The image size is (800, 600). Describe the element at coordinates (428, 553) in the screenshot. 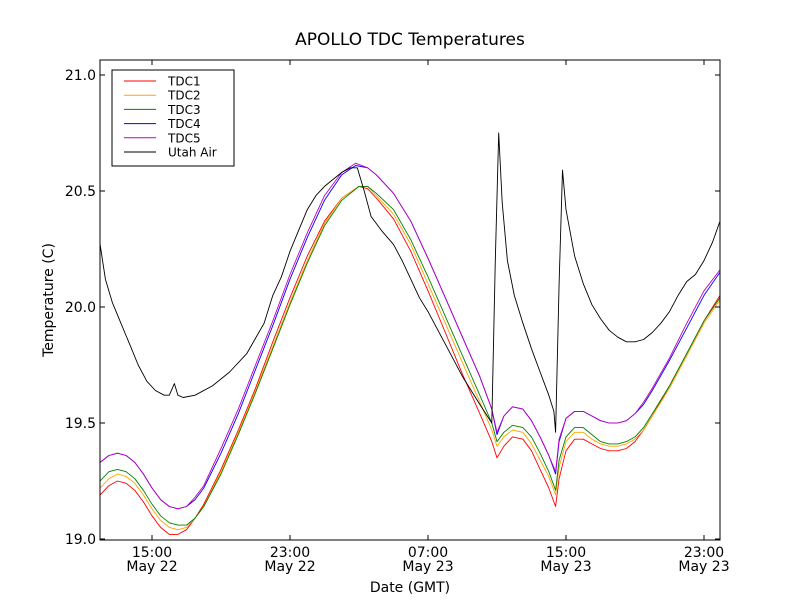

I see `x-tick-label-time: 07:00` at that location.